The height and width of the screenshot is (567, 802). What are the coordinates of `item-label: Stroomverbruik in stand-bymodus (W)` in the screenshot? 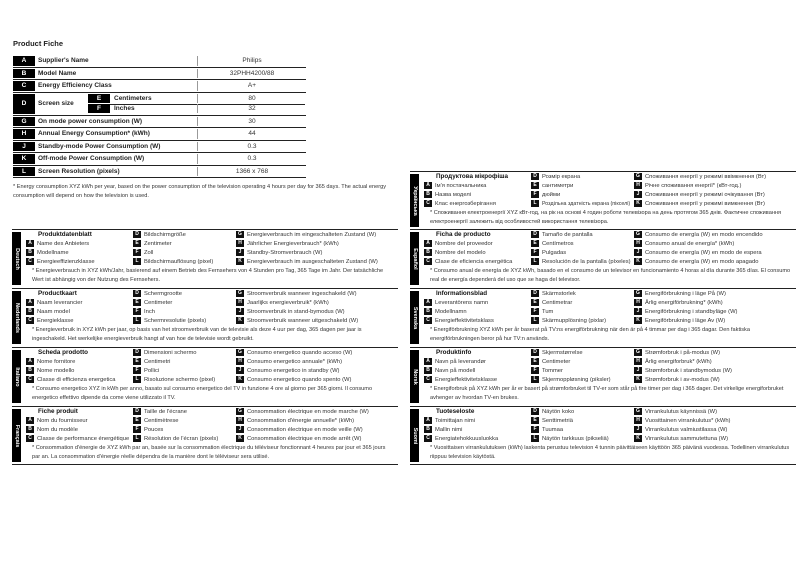 It's located at (296, 312).